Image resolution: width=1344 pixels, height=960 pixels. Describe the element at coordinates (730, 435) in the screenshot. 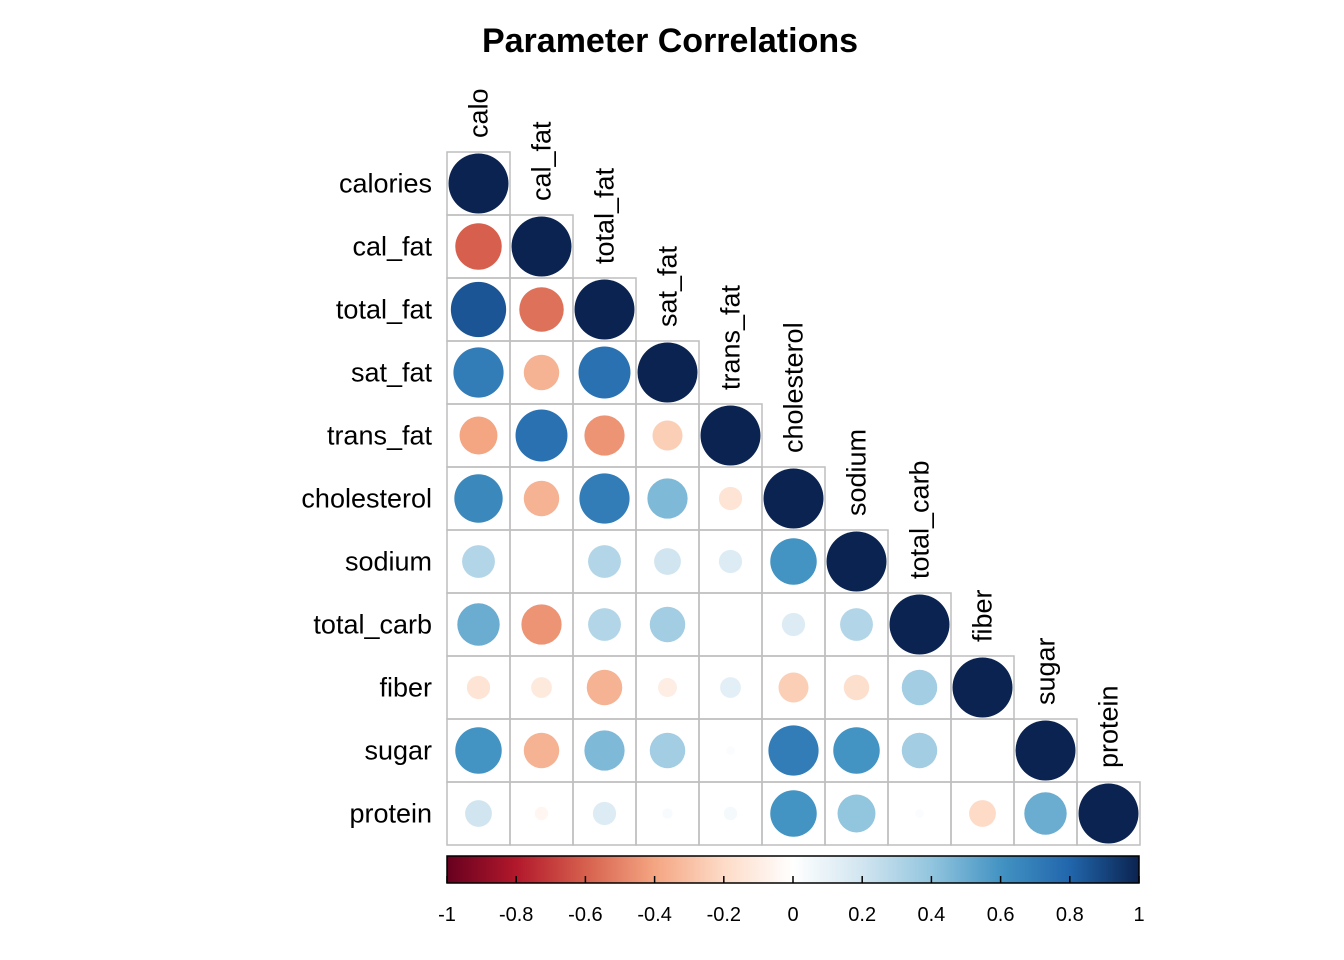

I see `correlation-circle-trans_fat-trans_fat` at that location.